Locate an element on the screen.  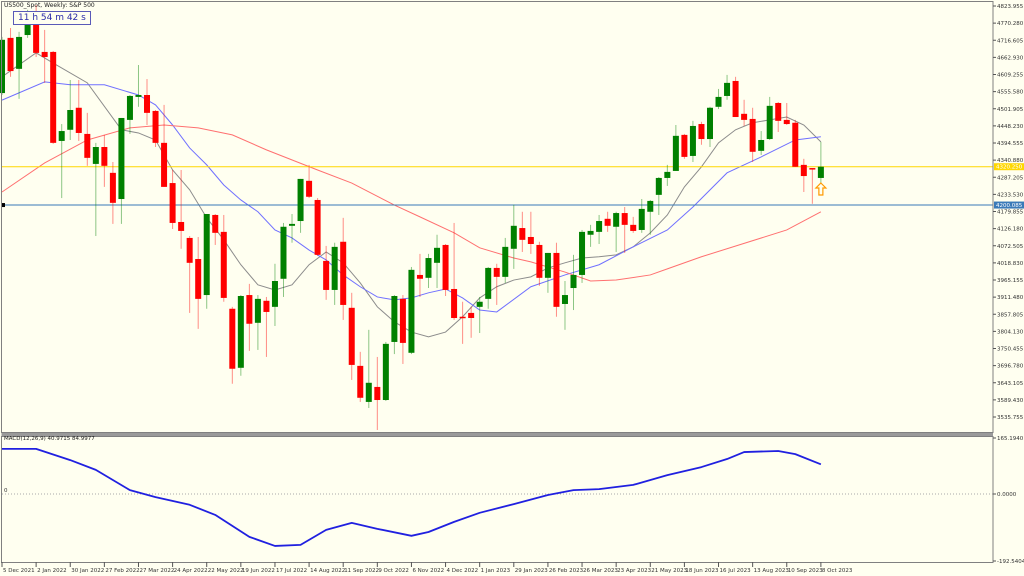
price-tick-label: 3911.480 is located at coordinates (1010, 298).